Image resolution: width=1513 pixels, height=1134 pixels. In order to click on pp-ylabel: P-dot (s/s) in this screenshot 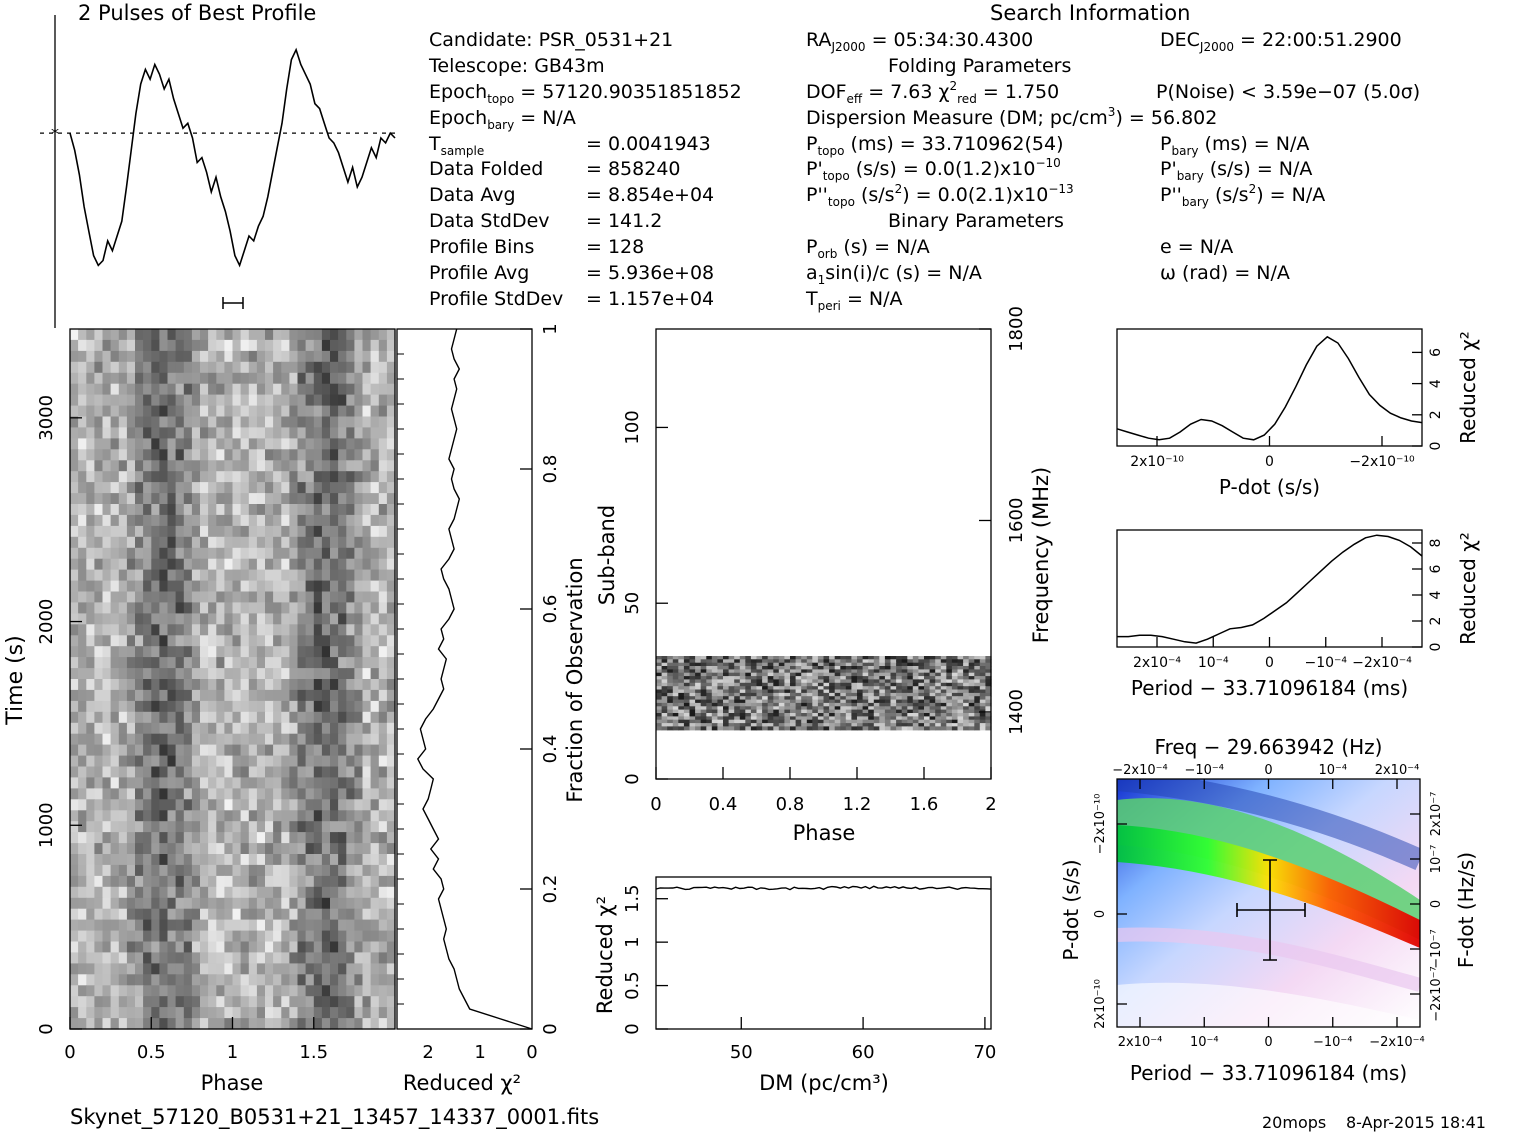, I will do `click(1071, 909)`.